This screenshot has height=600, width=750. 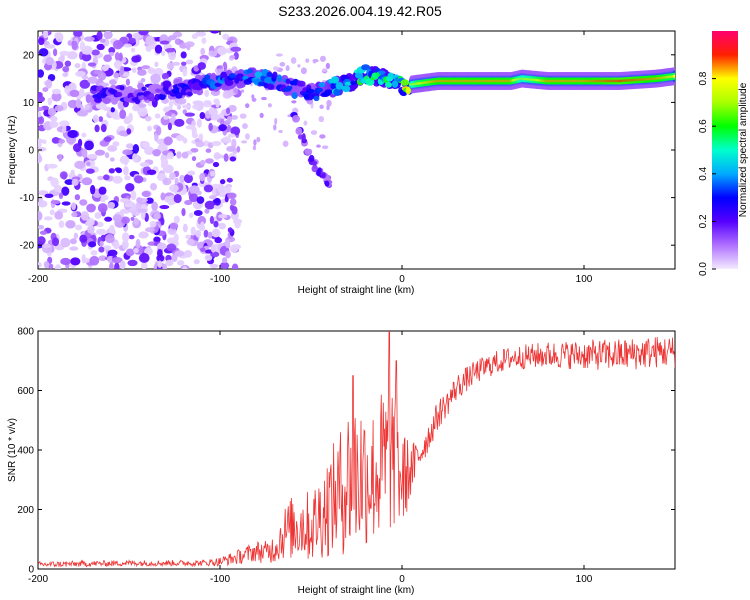 I want to click on chart-title: S233.2026.004.19.42.R05, so click(x=360, y=11).